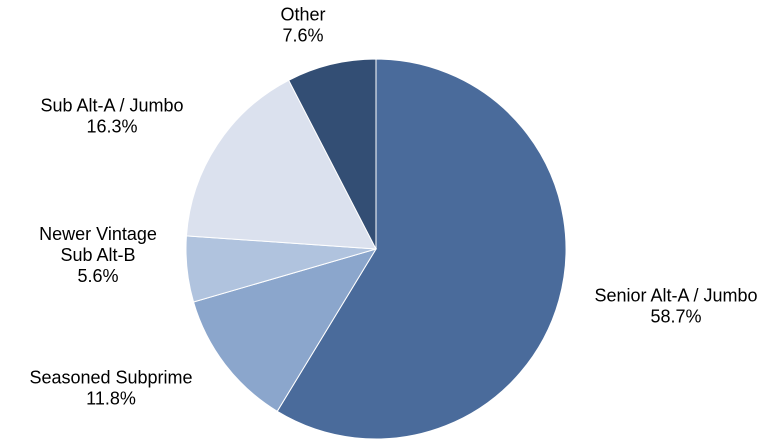 The height and width of the screenshot is (439, 776). Describe the element at coordinates (111, 399) in the screenshot. I see `slice-value-label: 11.8%` at that location.